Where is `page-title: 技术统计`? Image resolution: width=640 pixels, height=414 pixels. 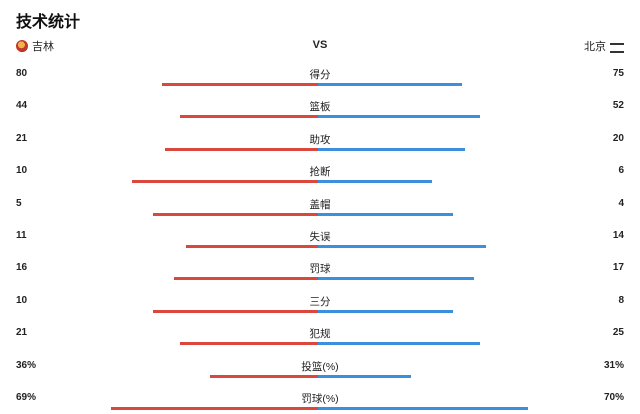
page-title: 技术统计 is located at coordinates (48, 22).